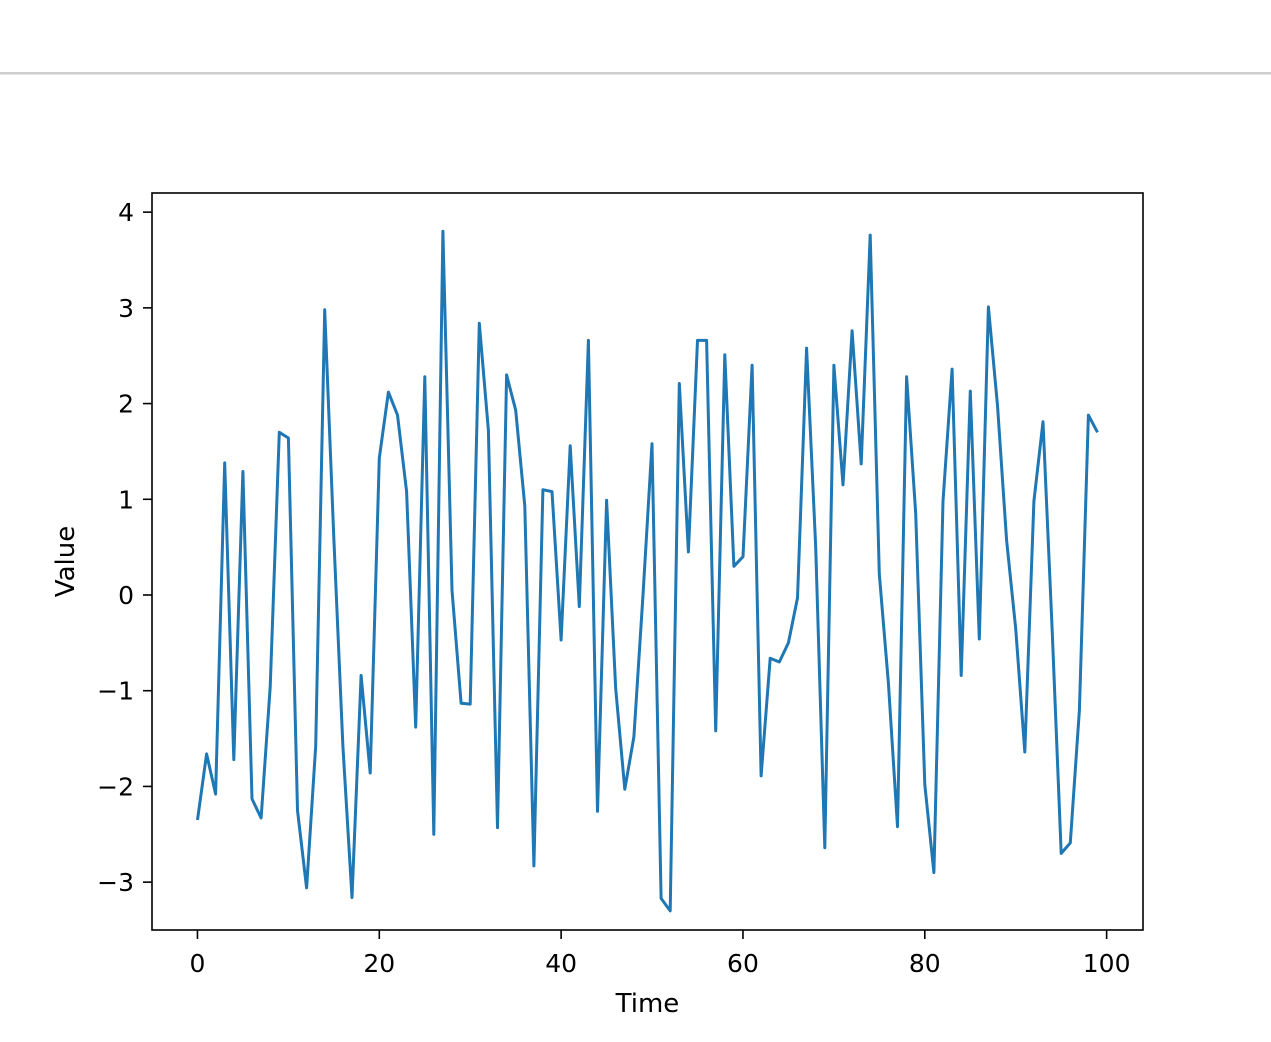  What do you see at coordinates (126, 499) in the screenshot?
I see `y-tick-label: 1` at bounding box center [126, 499].